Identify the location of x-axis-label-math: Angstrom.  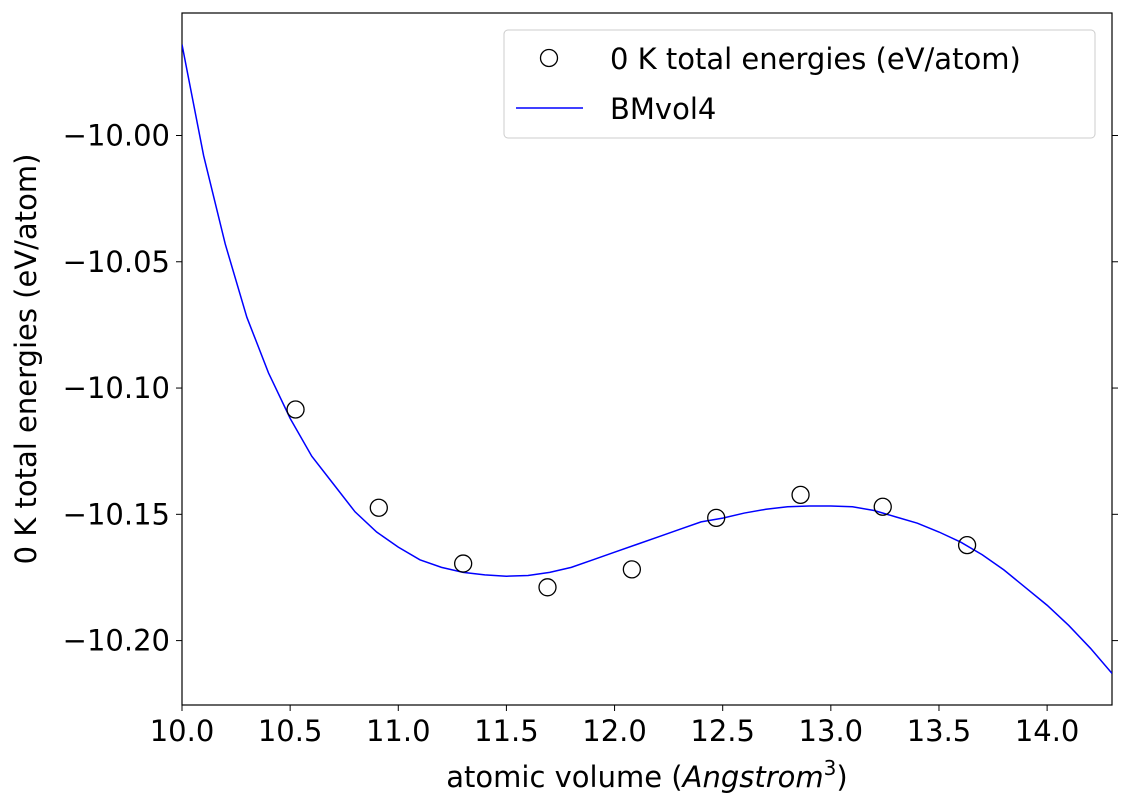
(752, 777).